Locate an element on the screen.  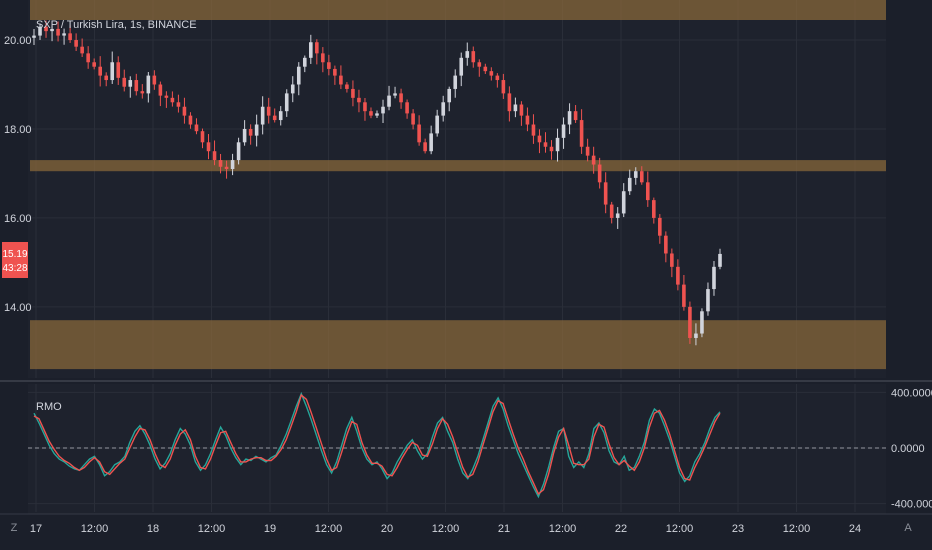
auto-scale-z-button: Z is located at coordinates (14, 528).